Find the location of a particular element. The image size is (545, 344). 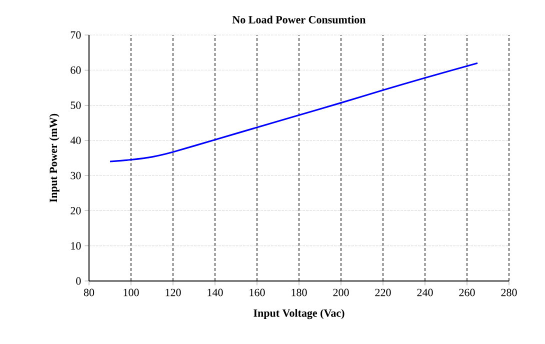

y-tick-label: 10 is located at coordinates (76, 246).